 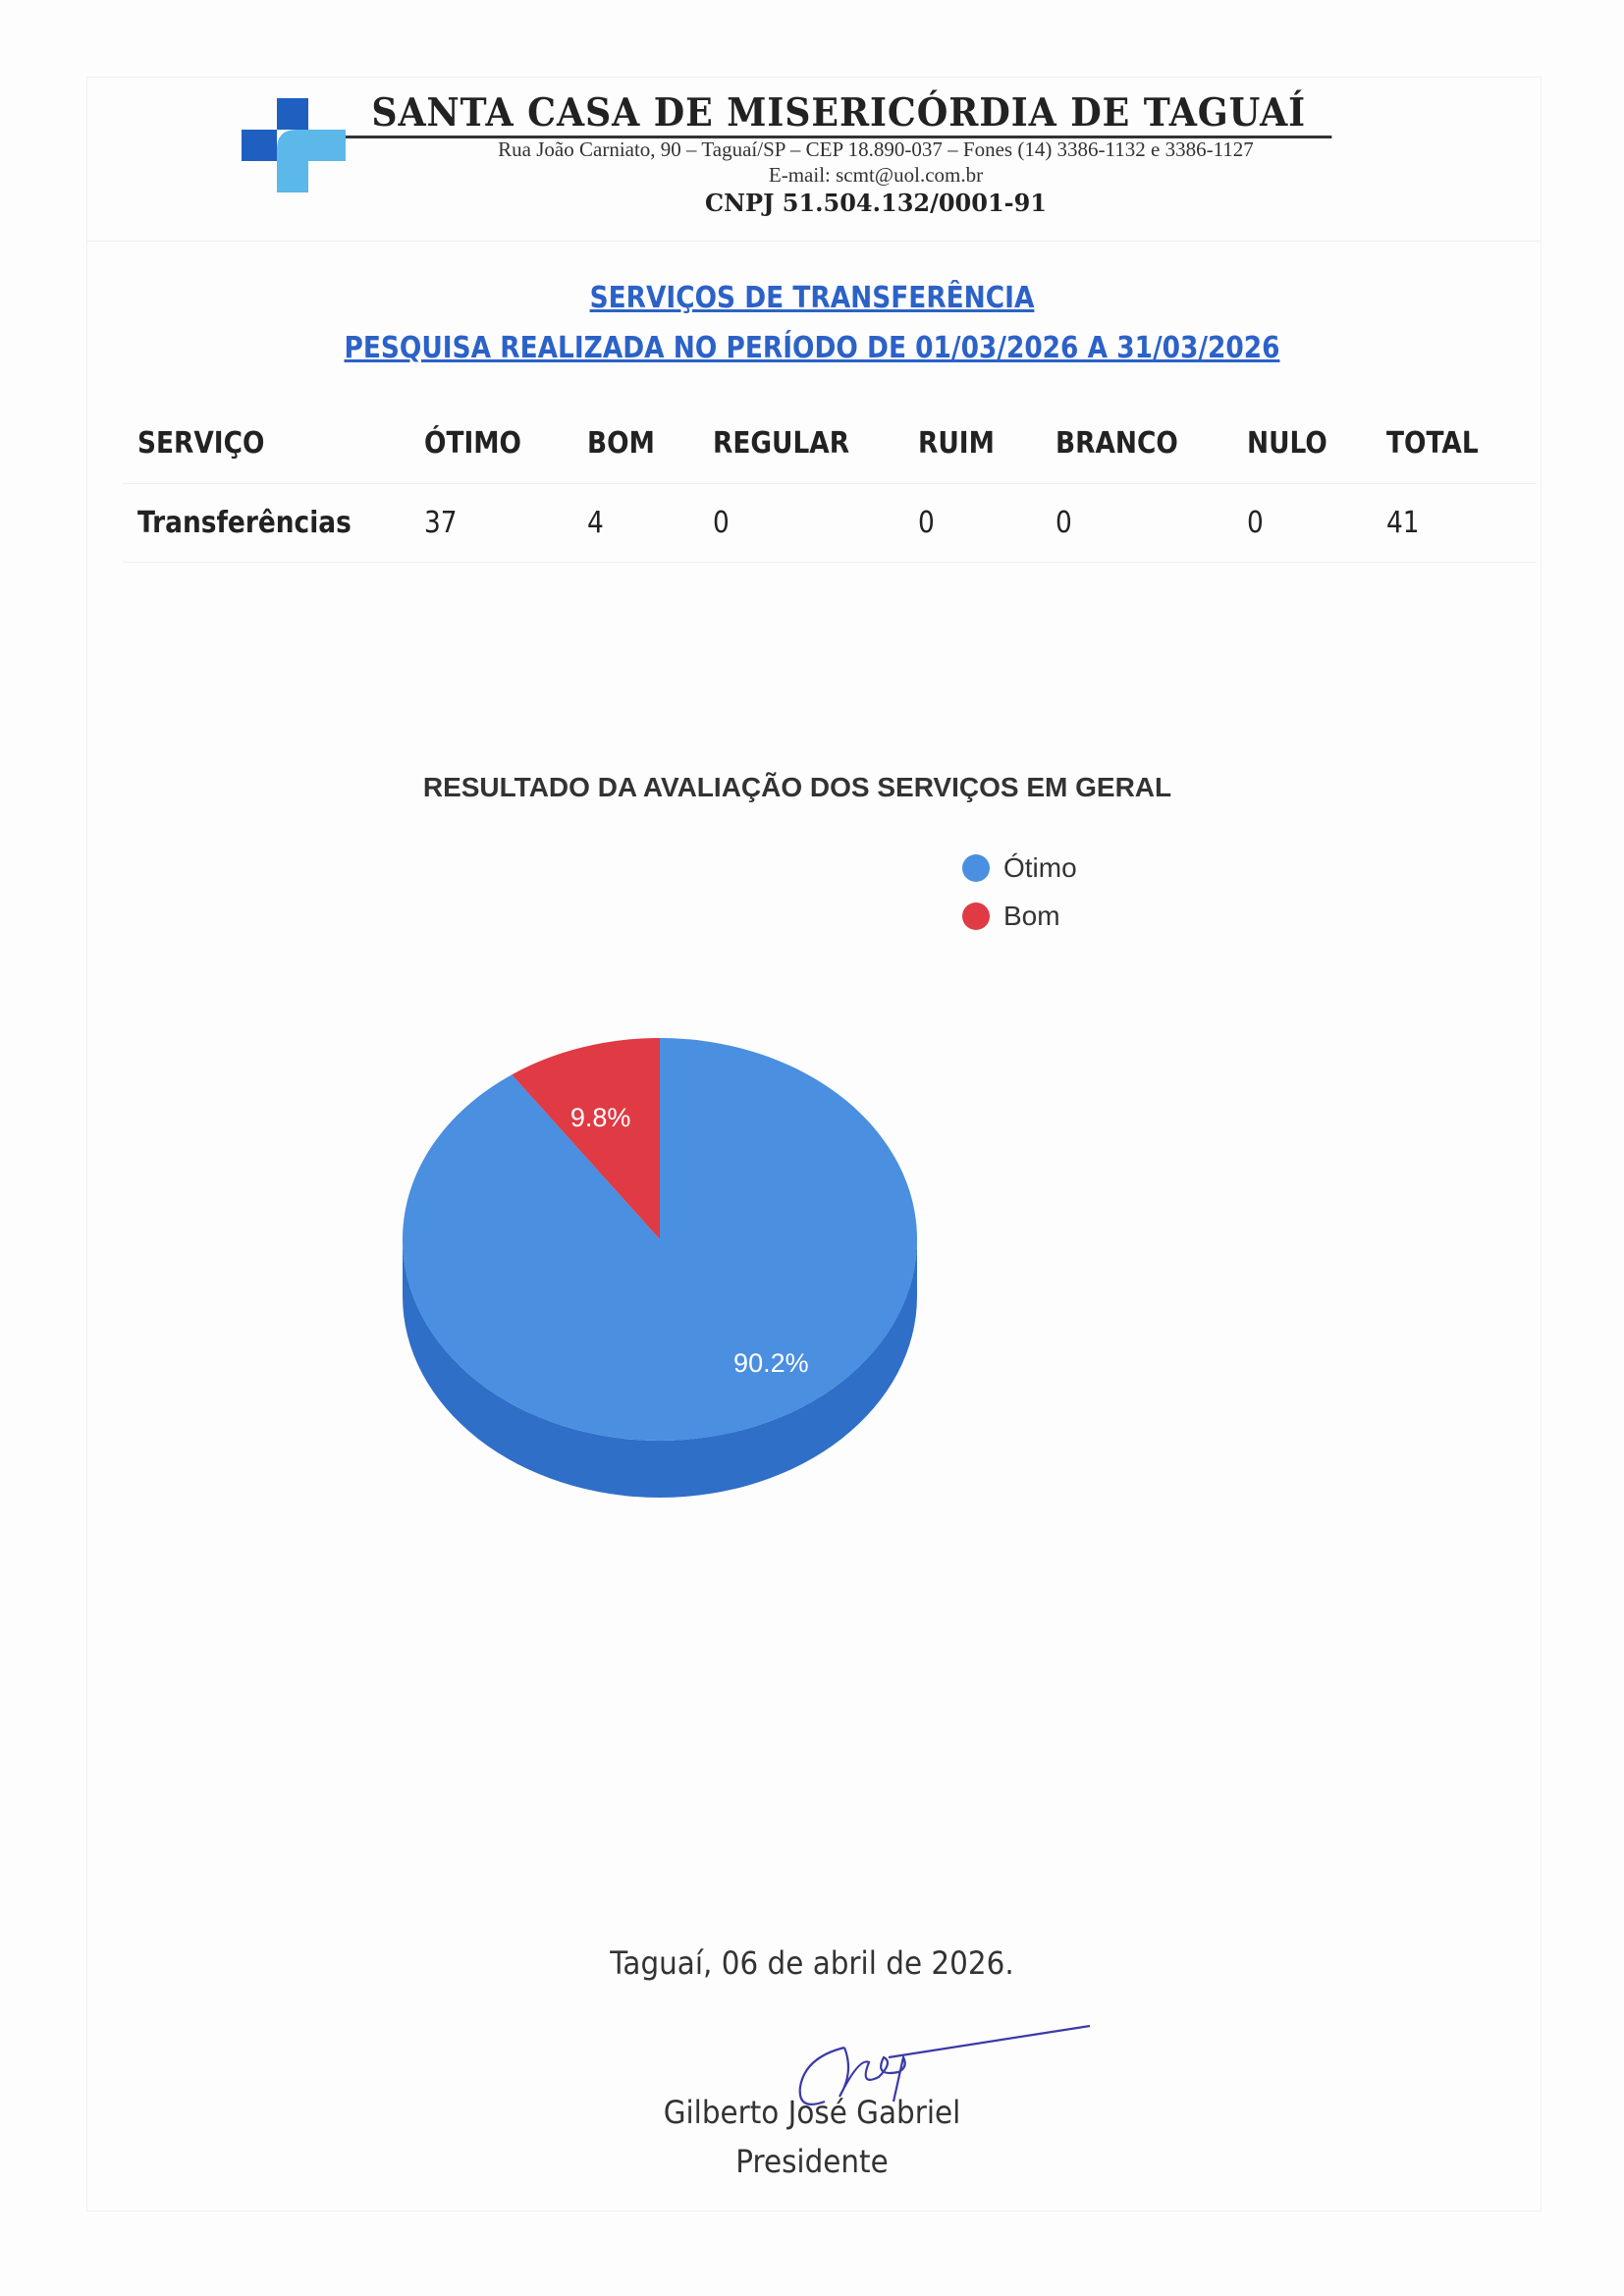 What do you see at coordinates (812, 2112) in the screenshot?
I see `signer-name: Gilberto José Gabriel` at bounding box center [812, 2112].